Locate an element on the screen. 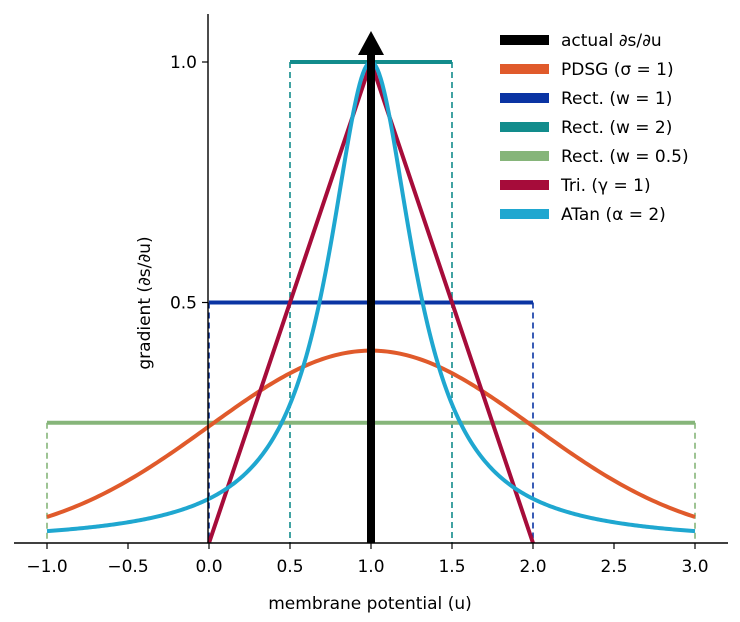  x-ticks: −1.0 −0.5 0.0 0.5 1.0 1.5 2.0 2.5 3.0 is located at coordinates (367, 560).